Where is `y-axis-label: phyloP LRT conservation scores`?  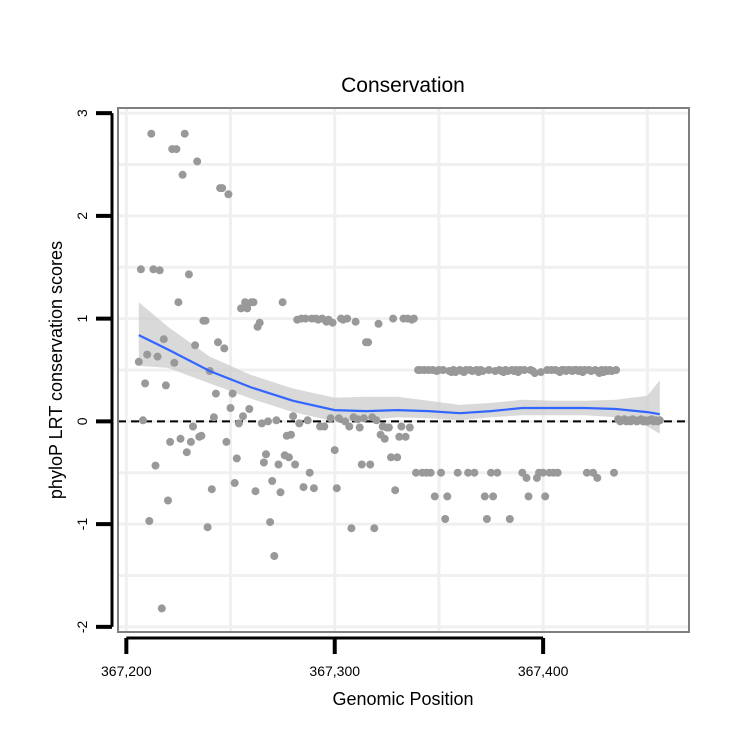 y-axis-label: phyloP LRT conservation scores is located at coordinates (56, 370).